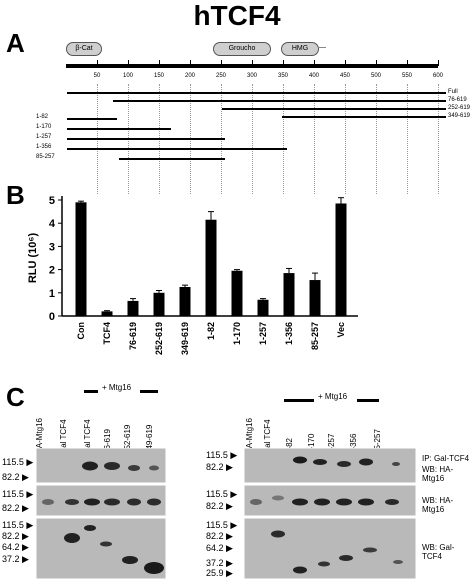  I want to click on y-tick-label: 4, so click(52, 224).